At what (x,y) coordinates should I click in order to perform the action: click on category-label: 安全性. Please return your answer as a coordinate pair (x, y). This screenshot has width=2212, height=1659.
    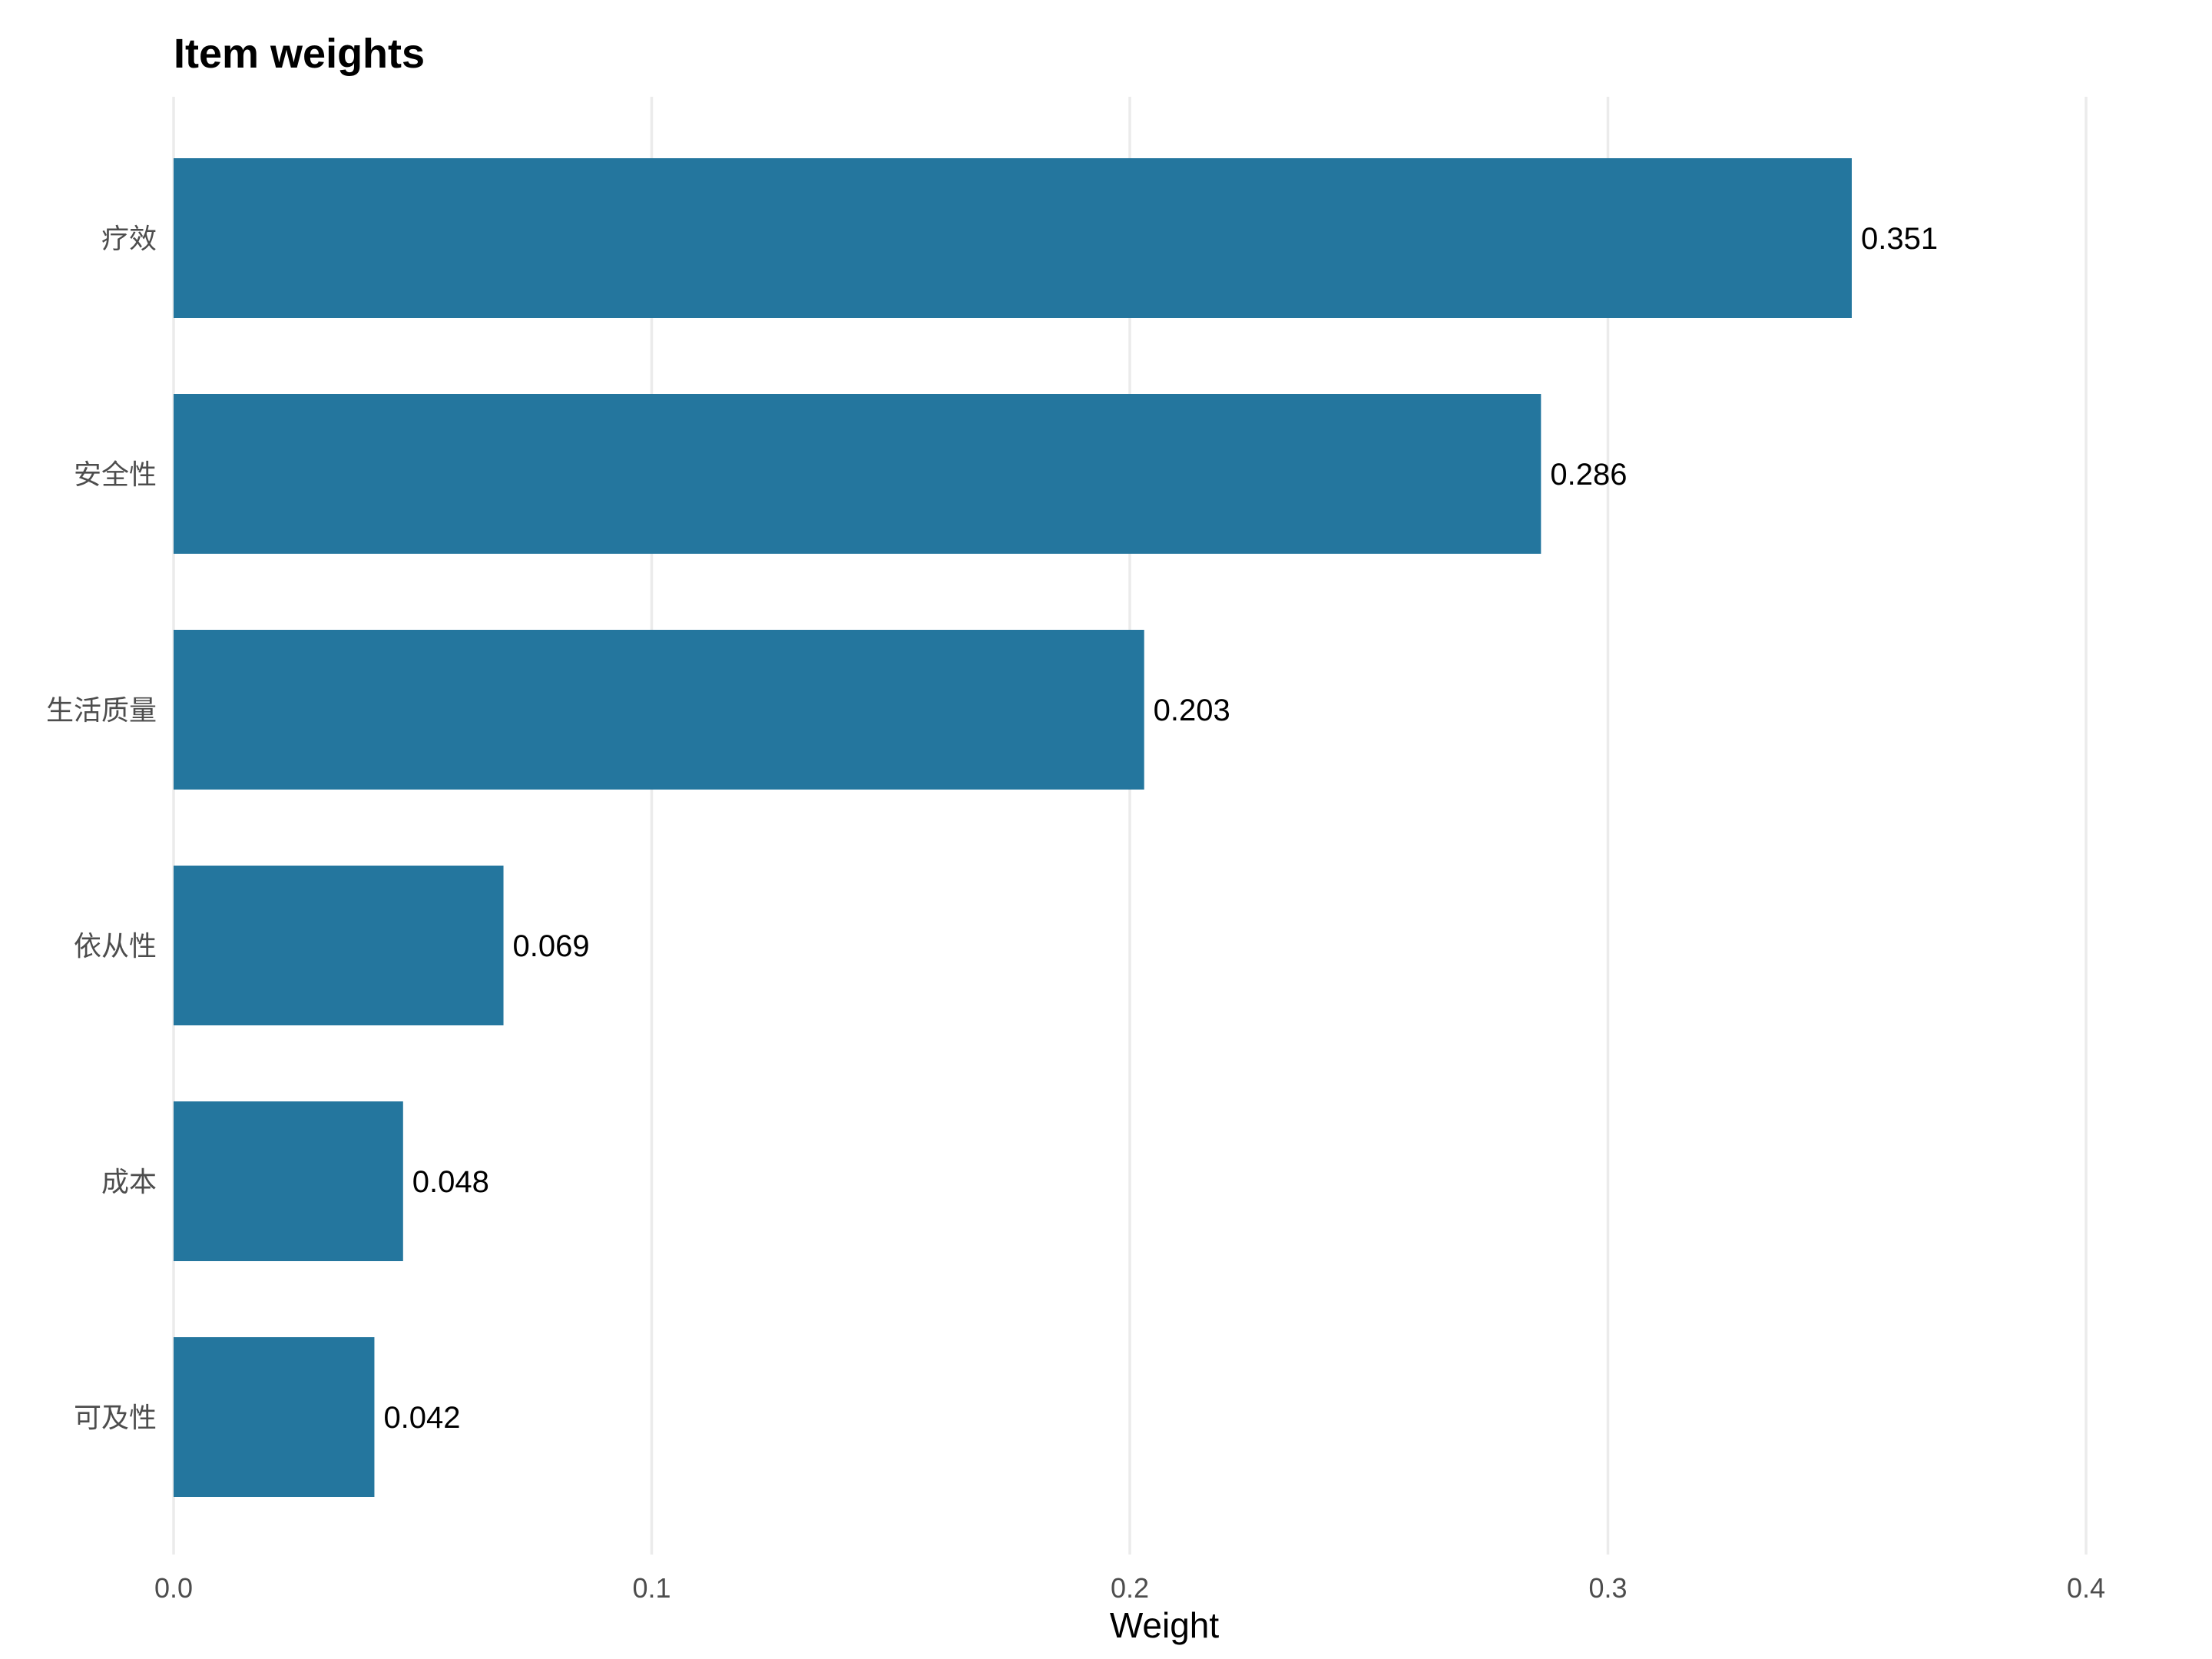
    Looking at the image, I should click on (115, 475).